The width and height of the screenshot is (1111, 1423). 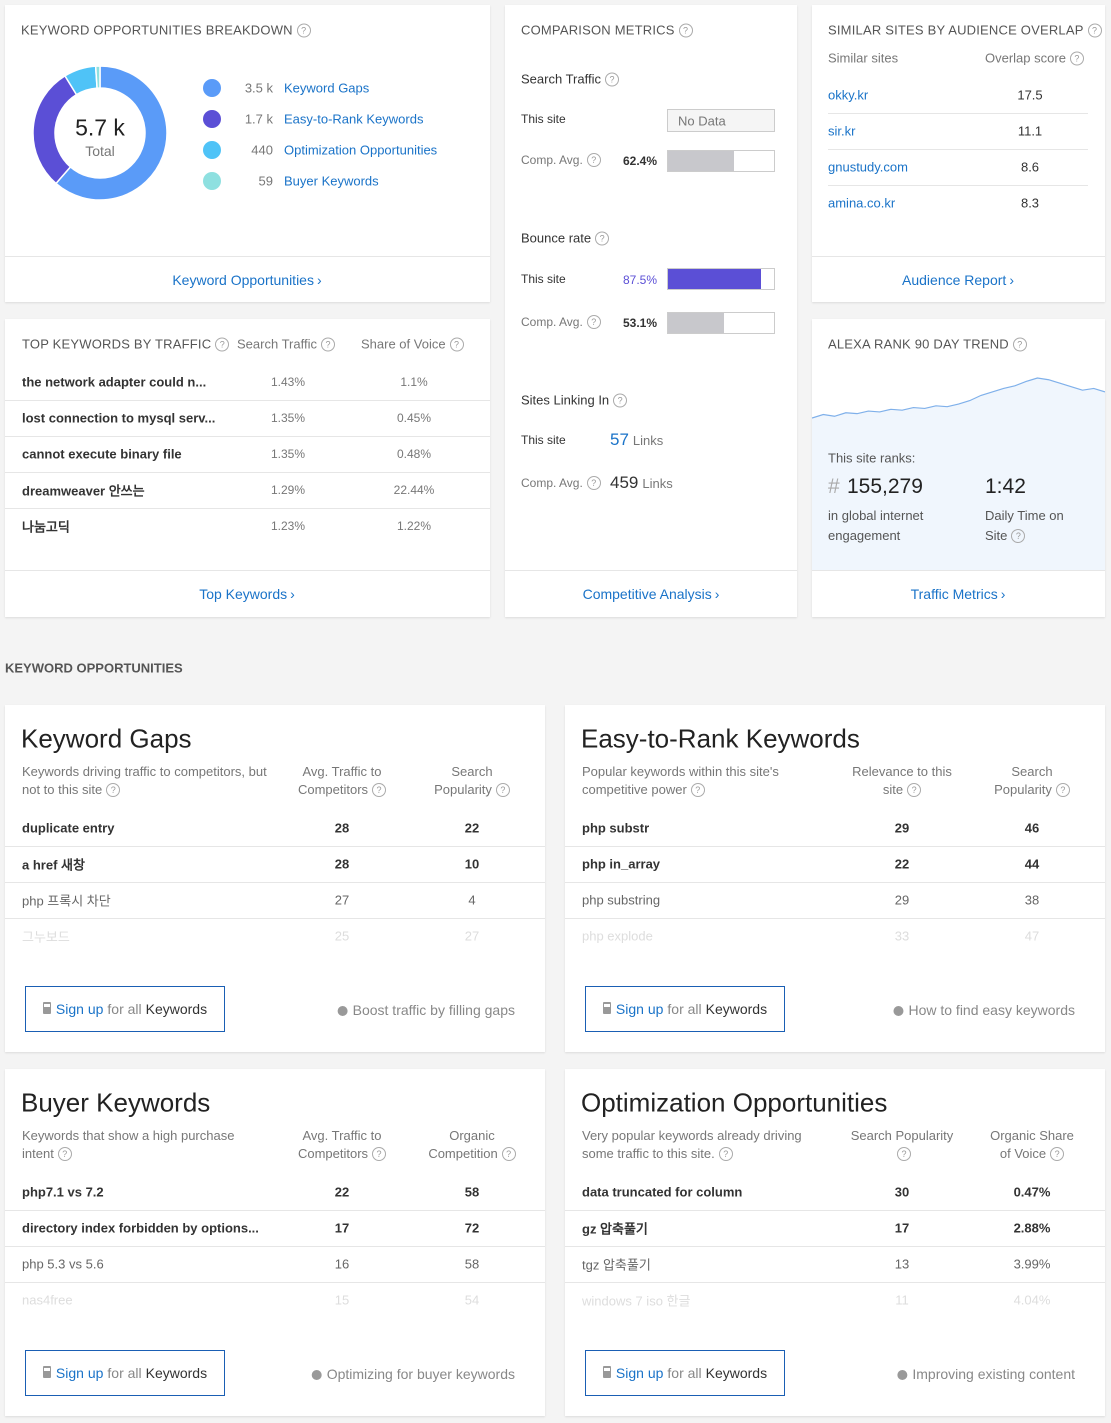 I want to click on keyword: duplicate entry, so click(x=68, y=828).